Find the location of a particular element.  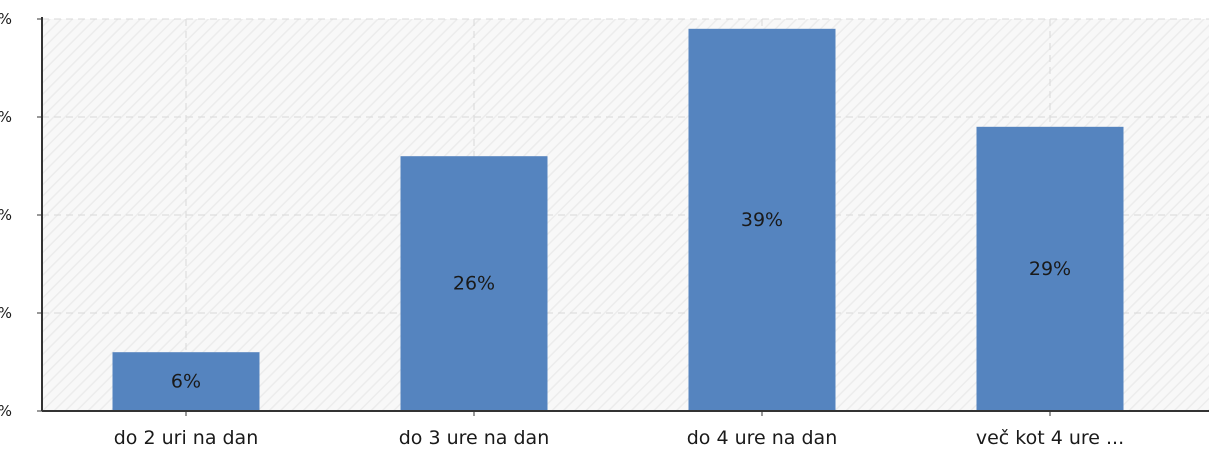

x-tick-label: do 2 uri na dan is located at coordinates (186, 438).